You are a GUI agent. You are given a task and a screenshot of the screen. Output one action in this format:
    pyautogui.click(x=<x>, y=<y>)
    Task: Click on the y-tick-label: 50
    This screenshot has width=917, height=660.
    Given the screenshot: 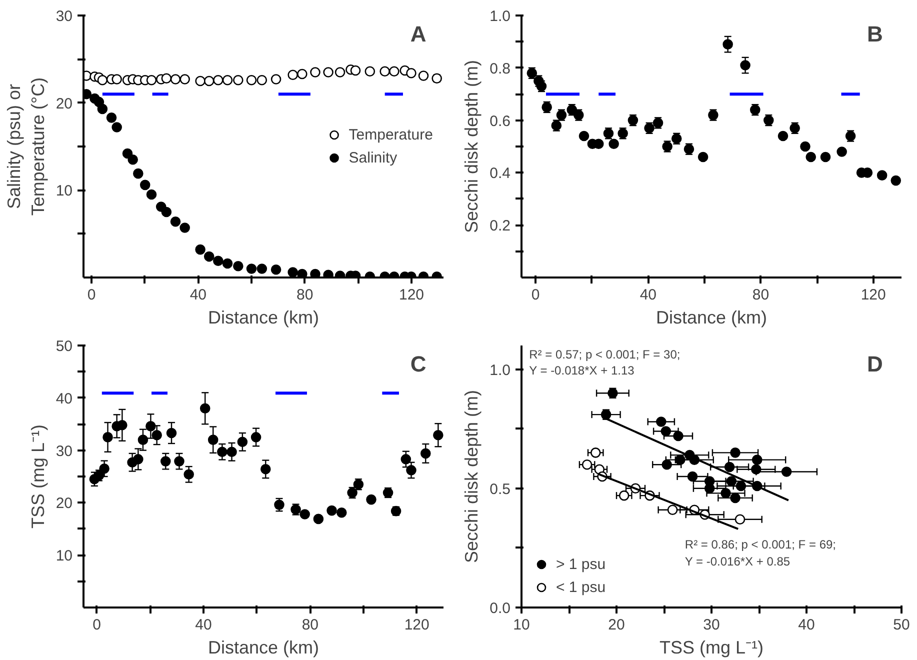 What is the action you would take?
    pyautogui.click(x=64, y=346)
    